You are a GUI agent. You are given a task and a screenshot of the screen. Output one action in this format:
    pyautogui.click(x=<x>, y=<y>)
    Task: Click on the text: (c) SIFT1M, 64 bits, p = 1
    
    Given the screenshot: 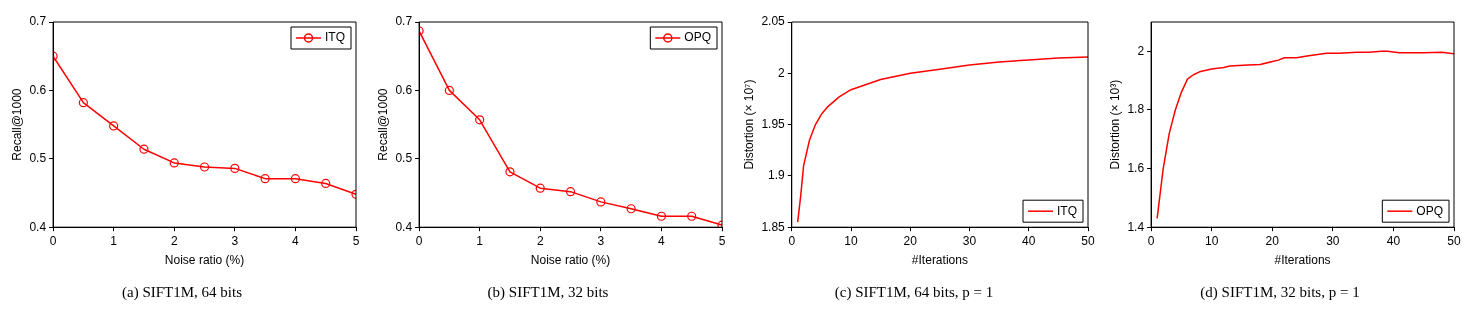 What is the action you would take?
    pyautogui.click(x=914, y=292)
    